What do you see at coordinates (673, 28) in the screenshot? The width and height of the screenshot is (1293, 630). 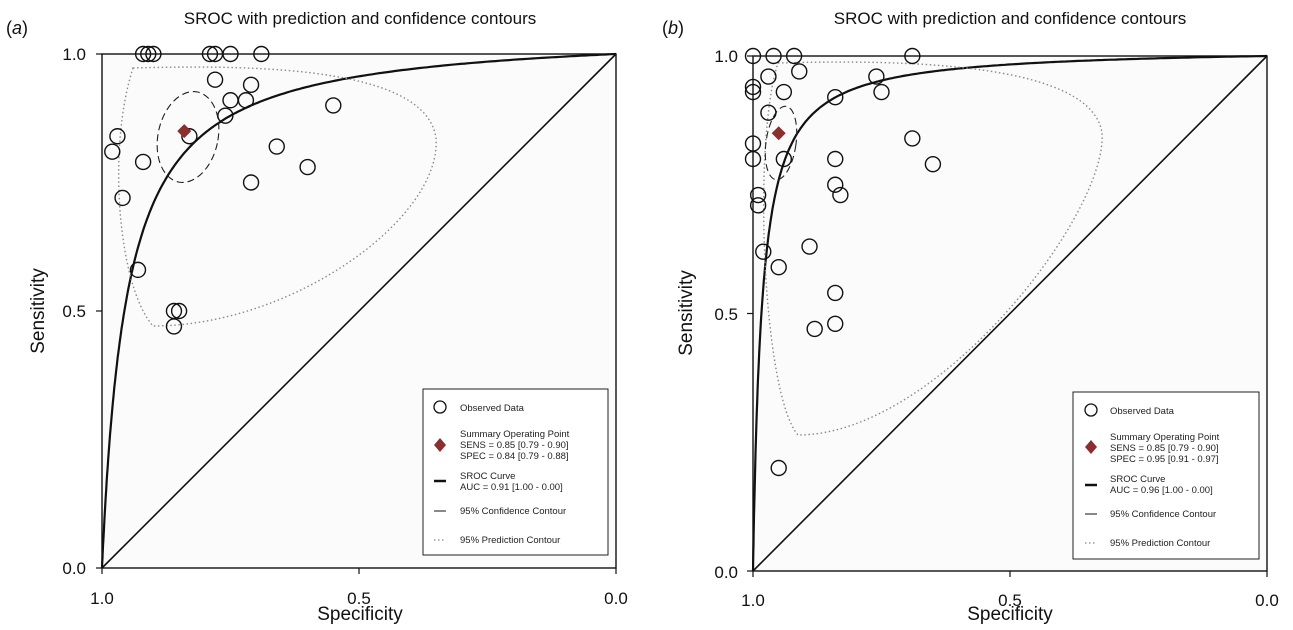 I see `panel-label-b: (b)` at bounding box center [673, 28].